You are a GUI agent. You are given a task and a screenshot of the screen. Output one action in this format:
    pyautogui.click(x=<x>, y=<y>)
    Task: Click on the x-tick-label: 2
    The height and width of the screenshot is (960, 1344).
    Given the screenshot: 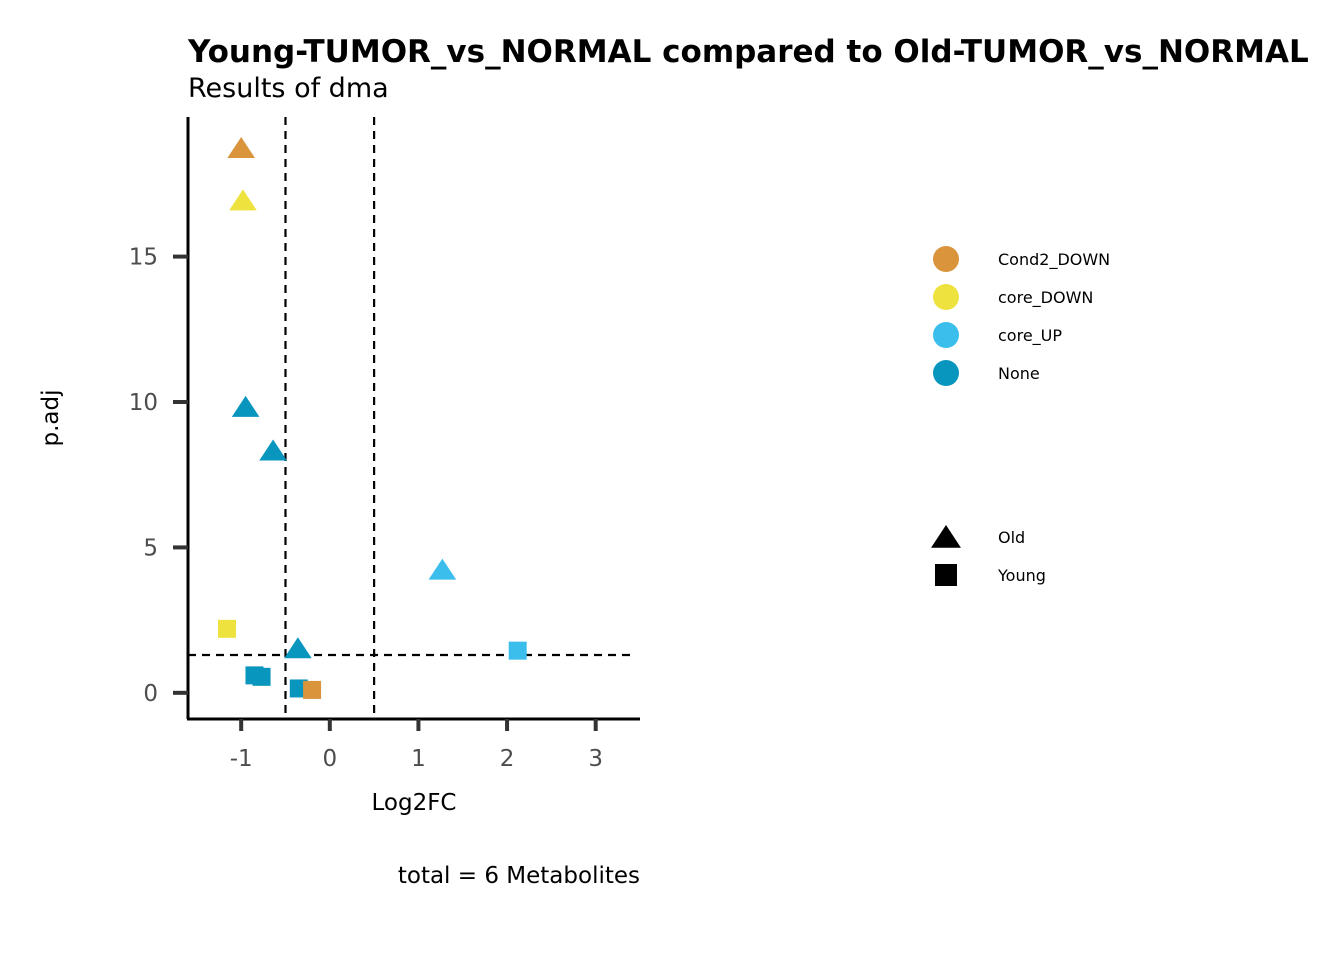 What is the action you would take?
    pyautogui.click(x=507, y=759)
    